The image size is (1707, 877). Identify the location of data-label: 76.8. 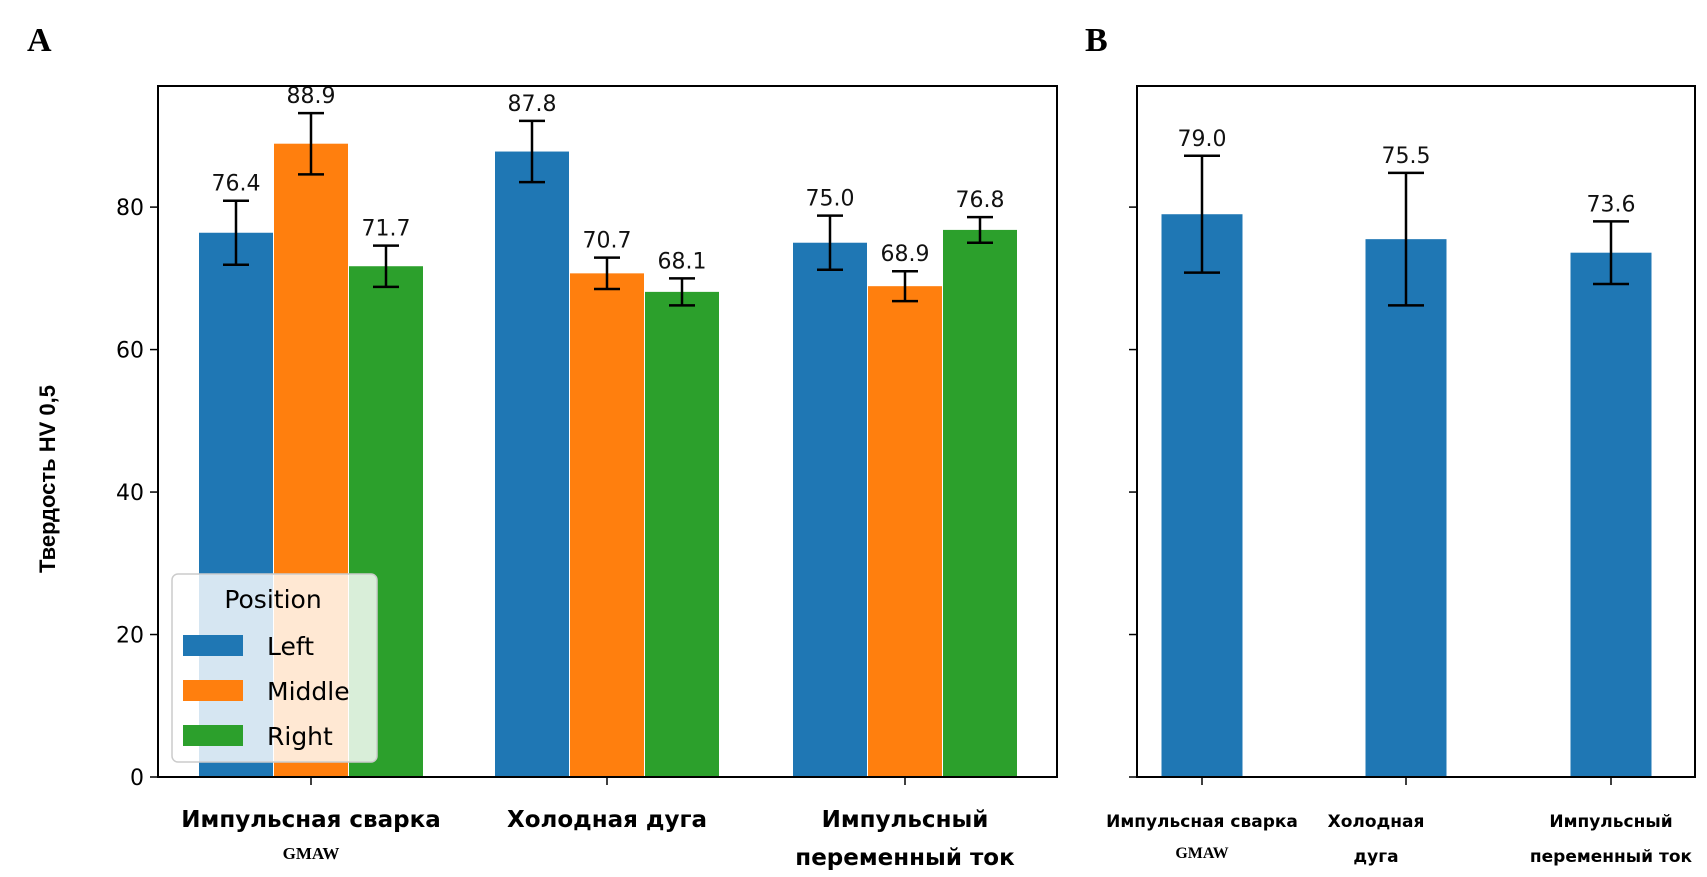
(980, 200).